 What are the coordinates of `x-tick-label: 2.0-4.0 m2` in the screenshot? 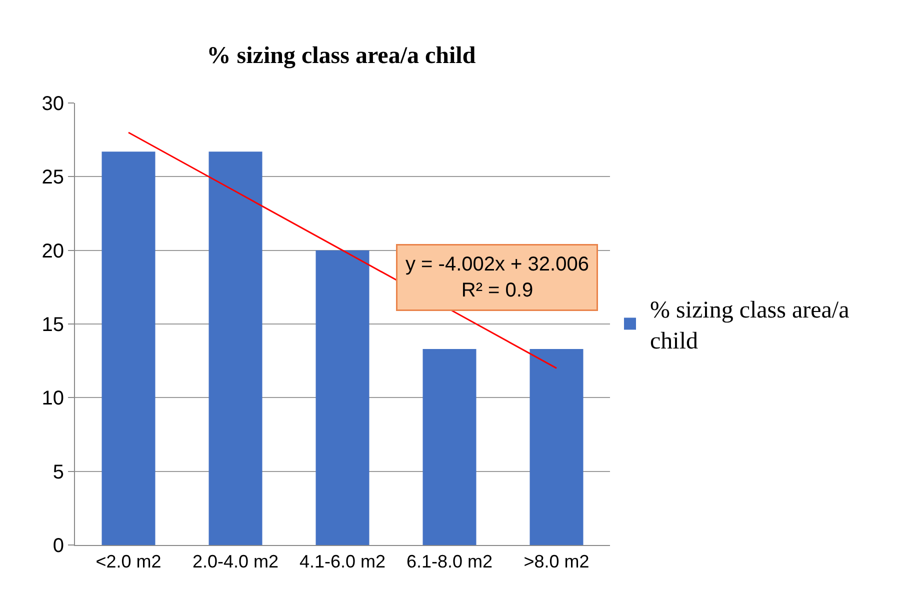 It's located at (235, 562).